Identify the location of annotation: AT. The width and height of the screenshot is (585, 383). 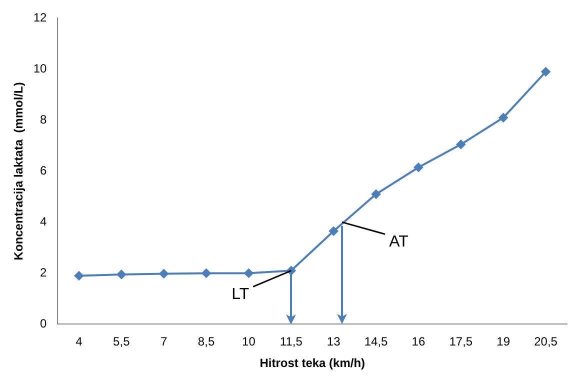
(399, 242).